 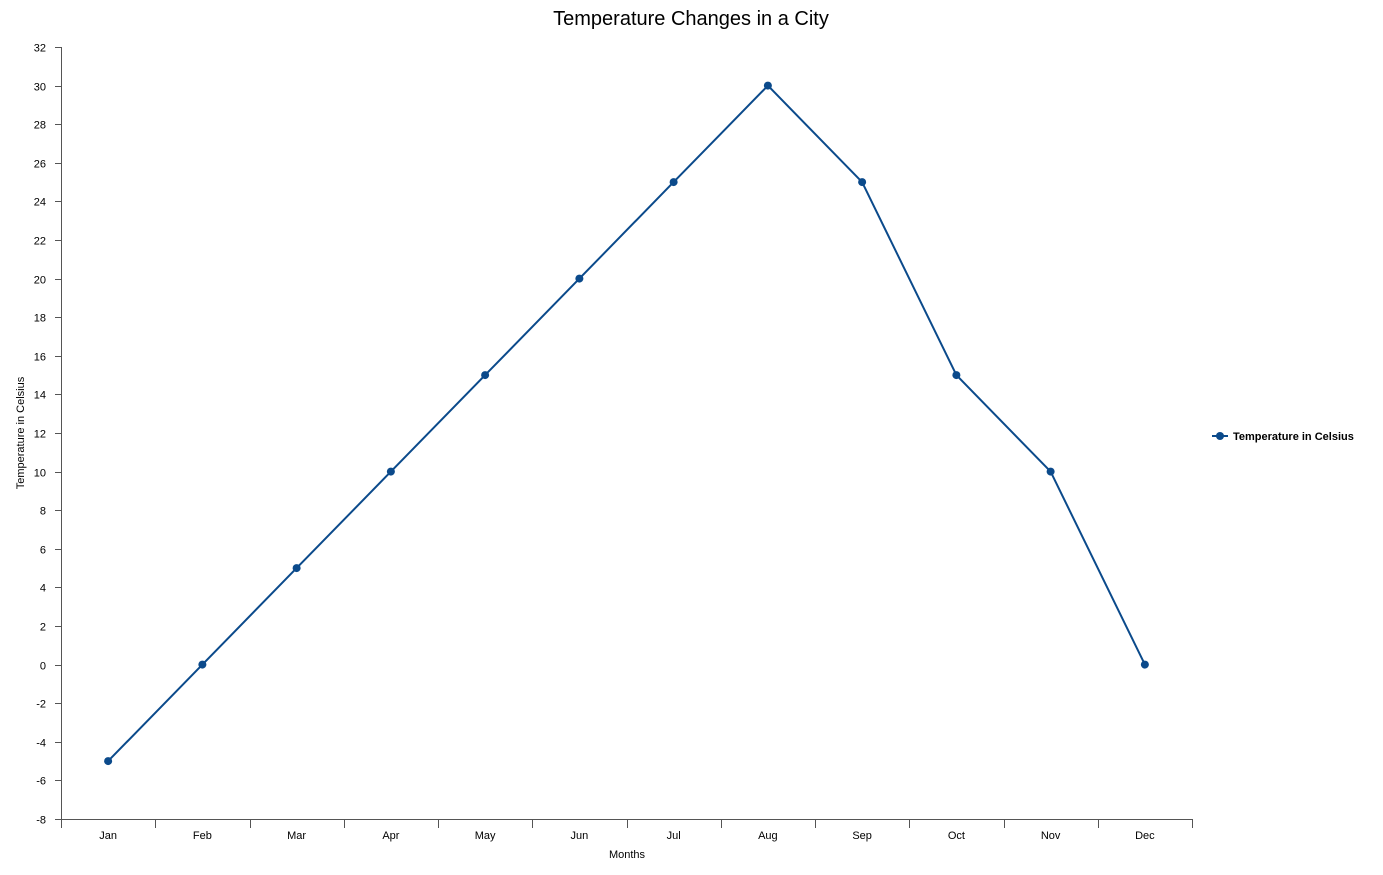 I want to click on y-tick-label: 24, so click(x=40, y=203).